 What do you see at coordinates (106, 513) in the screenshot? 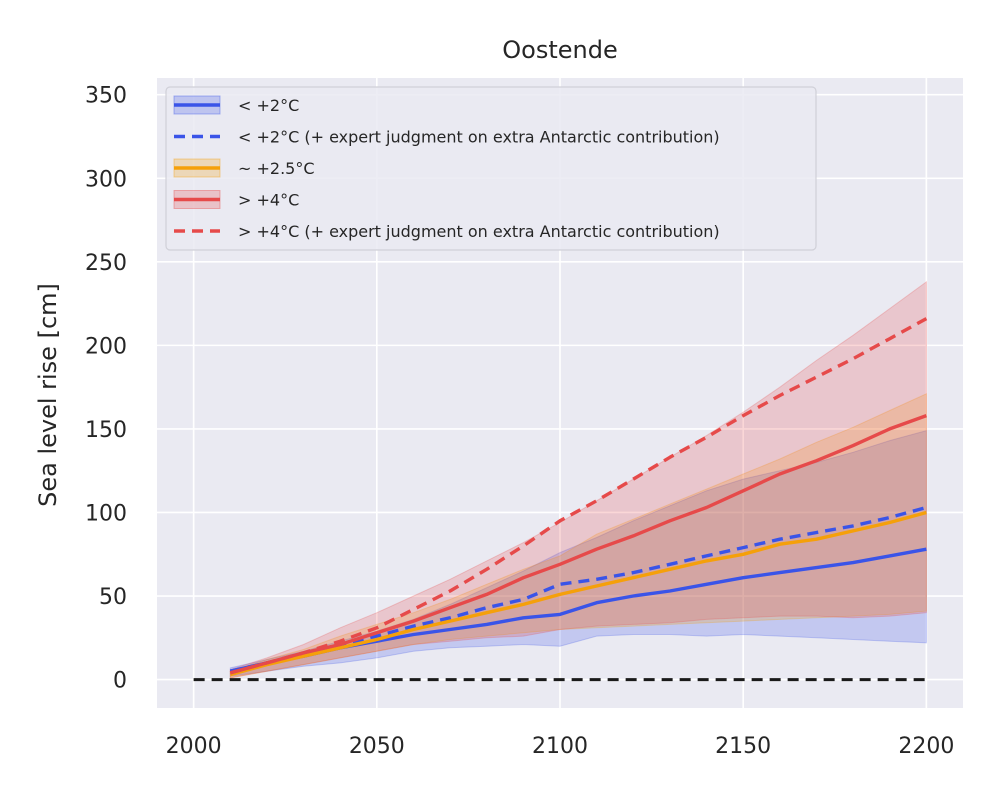
I see `y-tick-label: 100` at bounding box center [106, 513].